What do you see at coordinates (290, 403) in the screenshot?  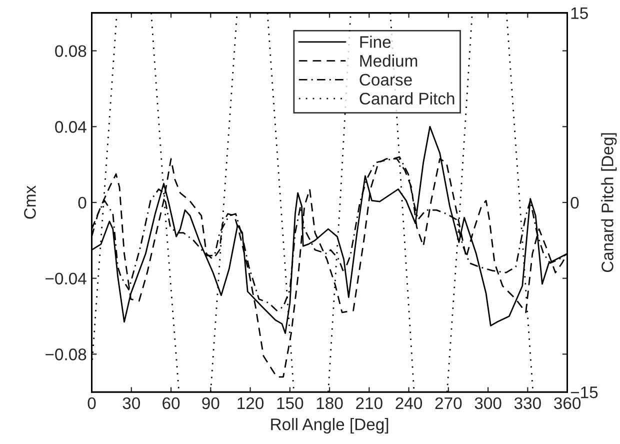 I see `x-tick-label: 150` at bounding box center [290, 403].